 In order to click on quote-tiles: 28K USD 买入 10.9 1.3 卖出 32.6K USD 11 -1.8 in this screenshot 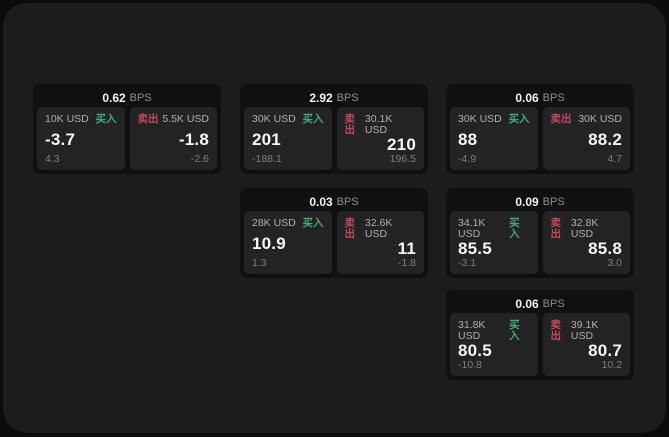, I will do `click(334, 242)`.